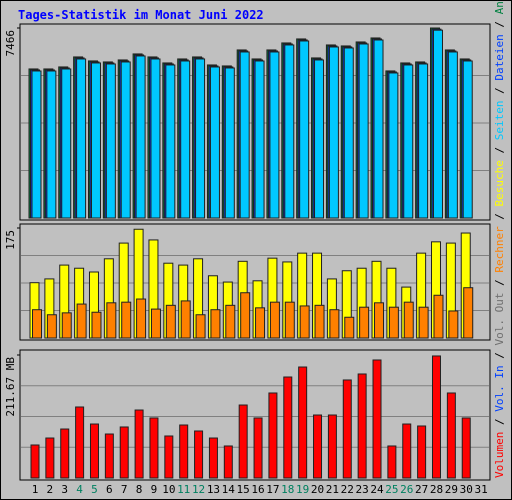  Describe the element at coordinates (377, 489) in the screenshot. I see `x-tick-label: 24` at that location.